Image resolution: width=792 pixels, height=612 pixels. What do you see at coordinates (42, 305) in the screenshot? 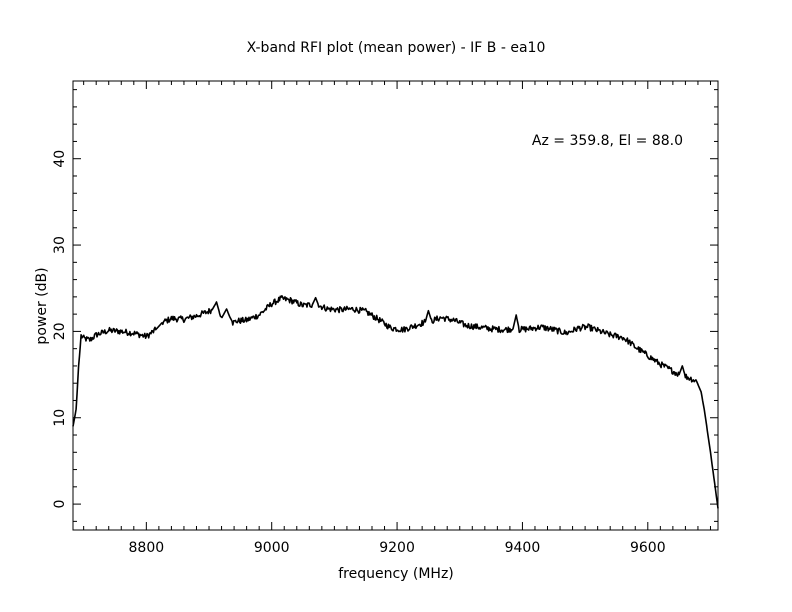
I see `y-axis-label: power (dB)` at bounding box center [42, 305].